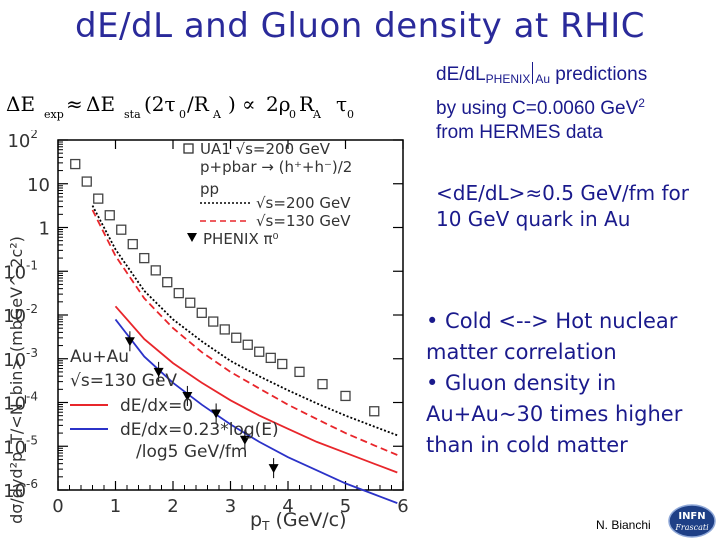 The height and width of the screenshot is (540, 720). What do you see at coordinates (57, 506) in the screenshot?
I see `x-tick-label-0: 0` at bounding box center [57, 506].